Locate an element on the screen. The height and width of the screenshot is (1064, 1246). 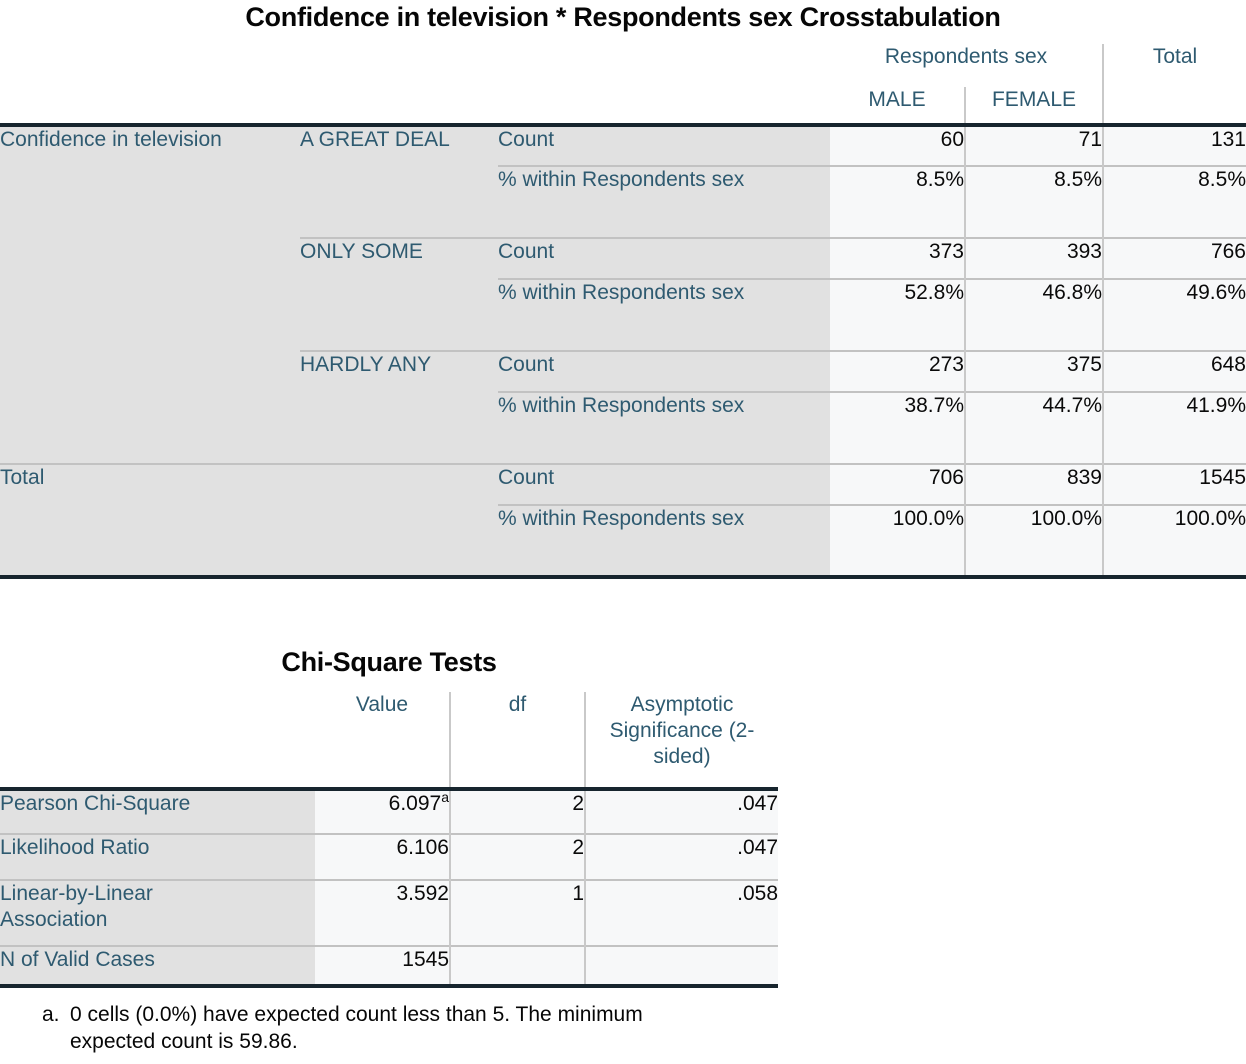
table-row: Likelihood Ratio 6.106 2 .047 is located at coordinates (389, 856).